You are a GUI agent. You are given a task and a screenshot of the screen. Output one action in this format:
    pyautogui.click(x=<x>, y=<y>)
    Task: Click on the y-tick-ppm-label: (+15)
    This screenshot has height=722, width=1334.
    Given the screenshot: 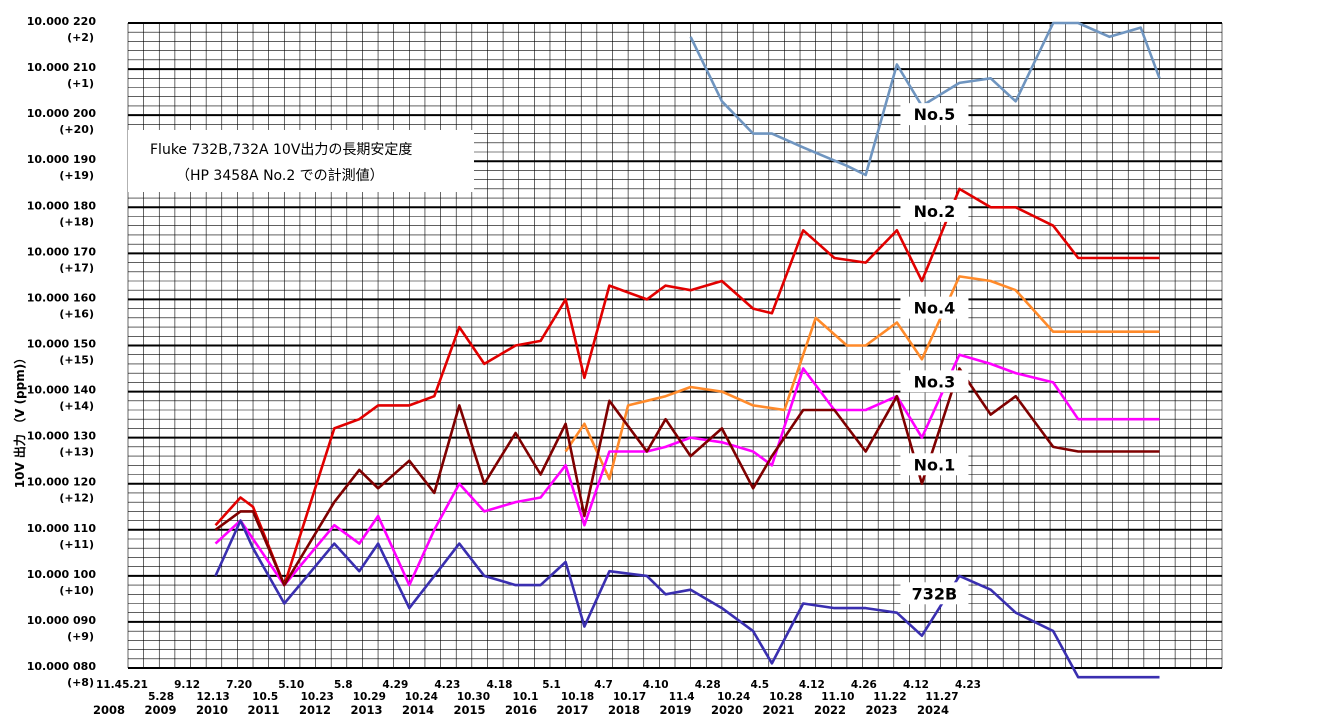 What is the action you would take?
    pyautogui.click(x=76, y=360)
    